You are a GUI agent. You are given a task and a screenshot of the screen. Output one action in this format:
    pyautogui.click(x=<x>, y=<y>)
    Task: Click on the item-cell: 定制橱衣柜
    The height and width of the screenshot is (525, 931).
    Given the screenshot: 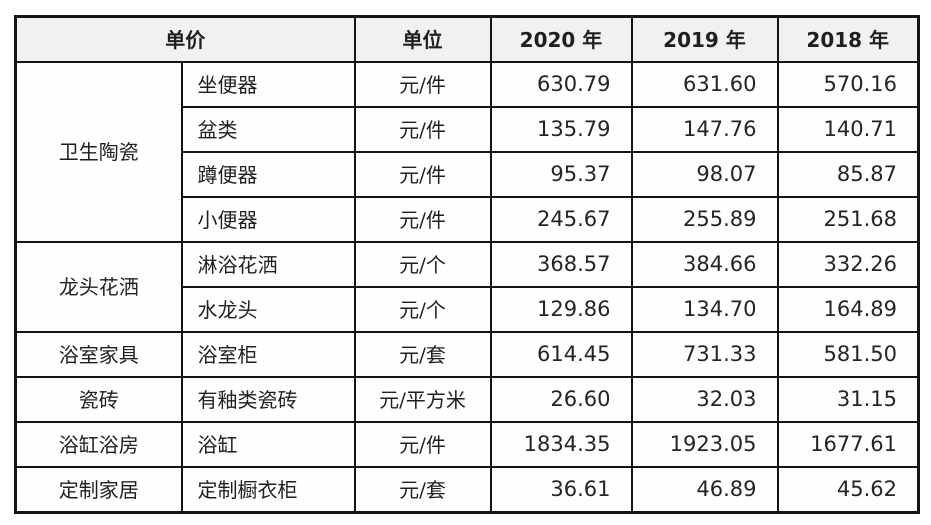 What is the action you would take?
    pyautogui.click(x=268, y=490)
    